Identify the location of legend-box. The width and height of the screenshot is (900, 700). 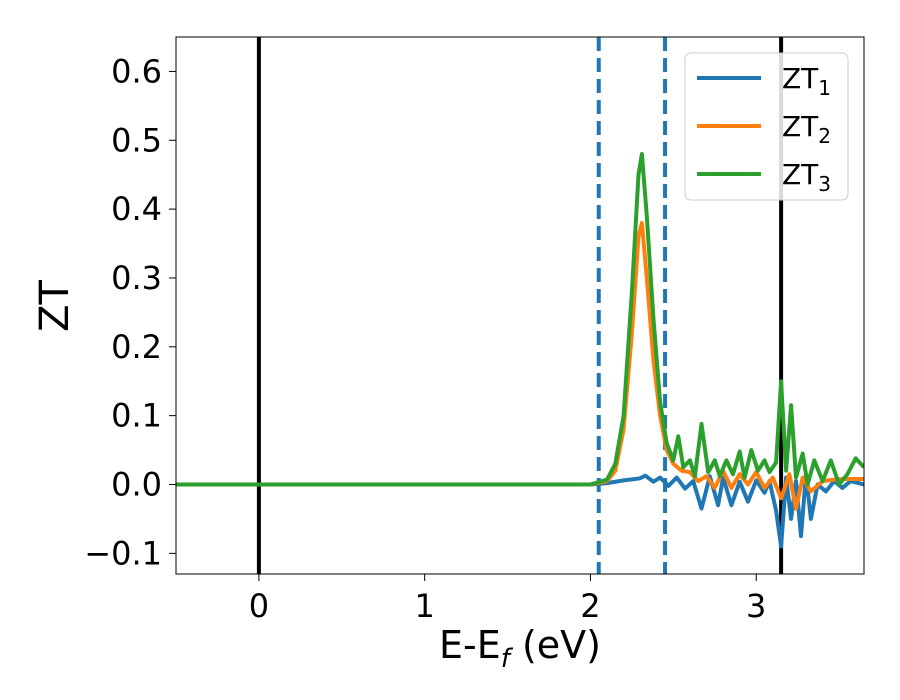
(766, 126).